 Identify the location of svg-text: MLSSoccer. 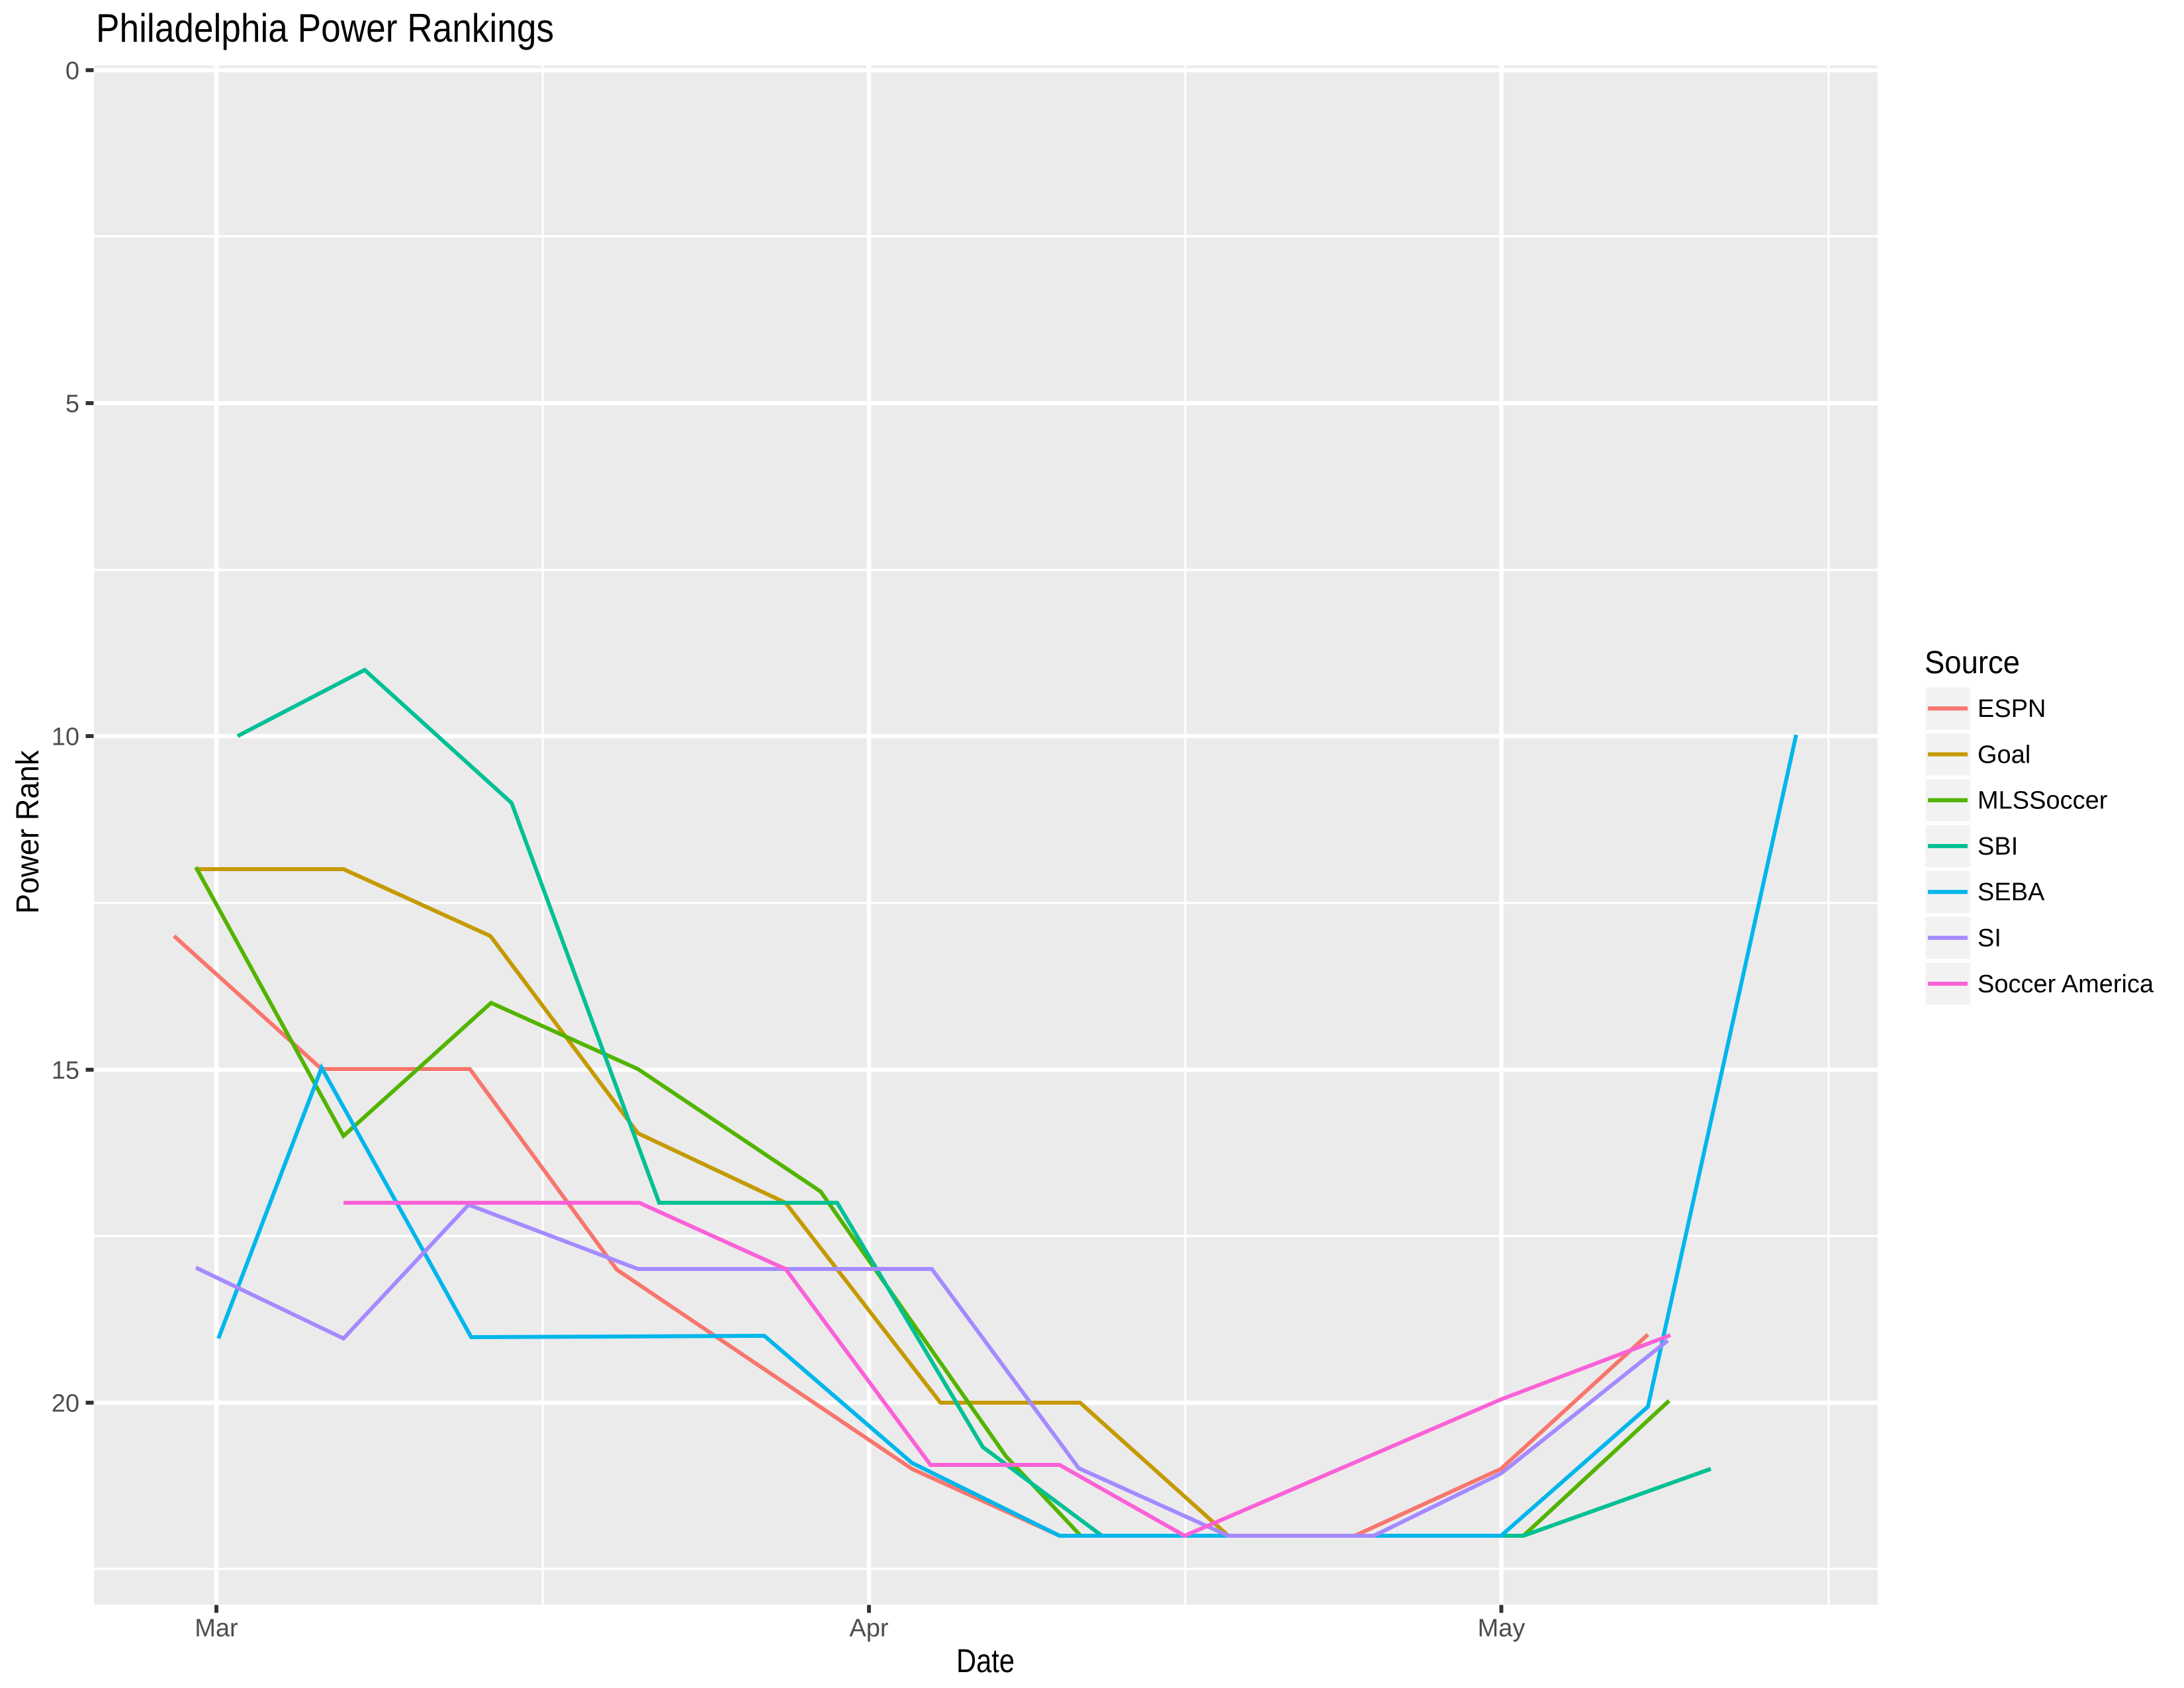
(2043, 801).